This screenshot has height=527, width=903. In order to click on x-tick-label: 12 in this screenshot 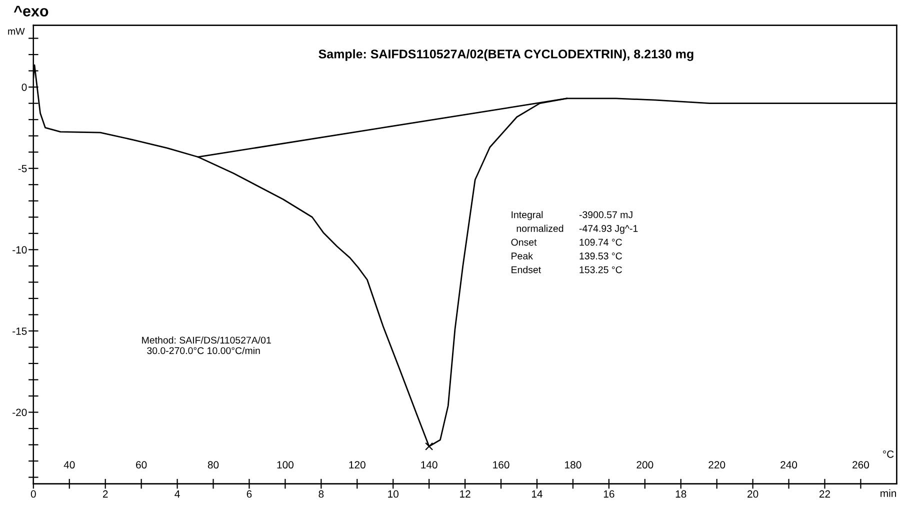, I will do `click(465, 494)`.